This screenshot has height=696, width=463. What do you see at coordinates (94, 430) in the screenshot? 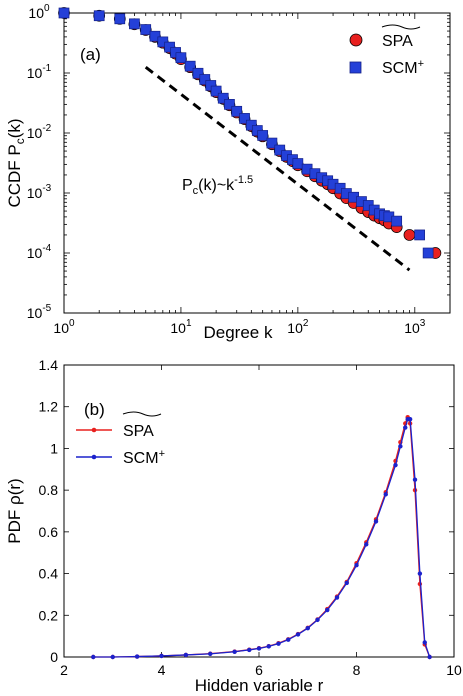
I see `legend-b-spa-dot` at bounding box center [94, 430].